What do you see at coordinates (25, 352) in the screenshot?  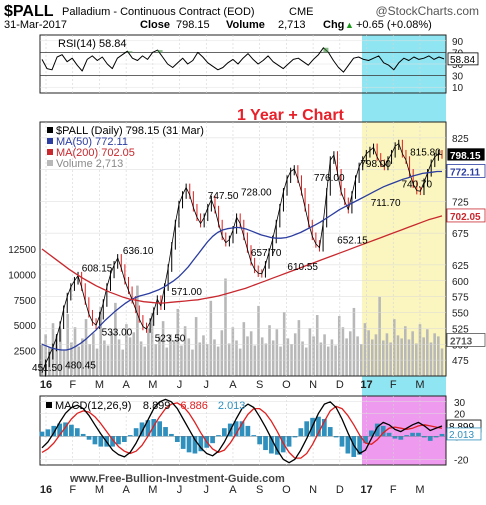 I see `volume-axis-tick: 2500` at bounding box center [25, 352].